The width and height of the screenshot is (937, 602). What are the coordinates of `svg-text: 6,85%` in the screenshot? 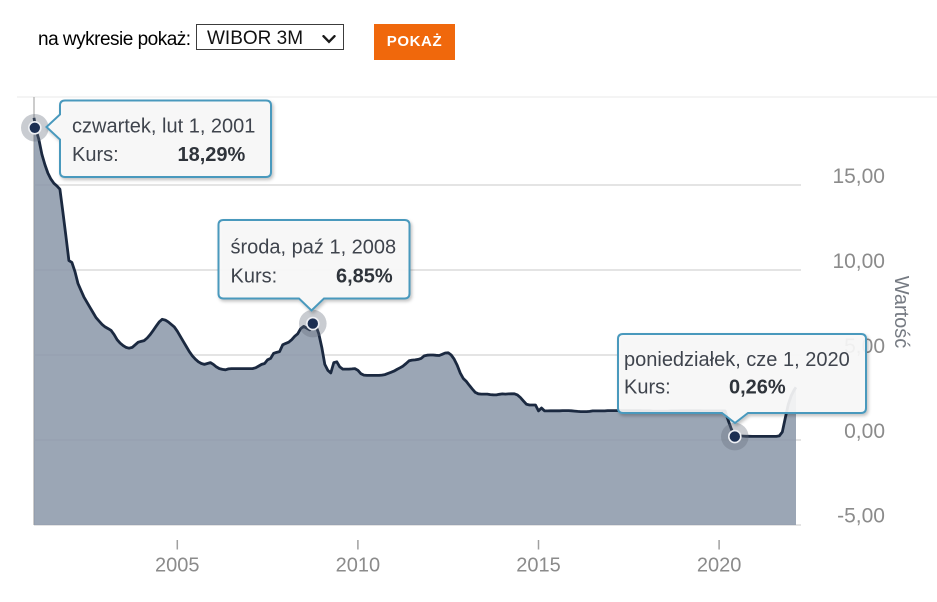 It's located at (364, 277).